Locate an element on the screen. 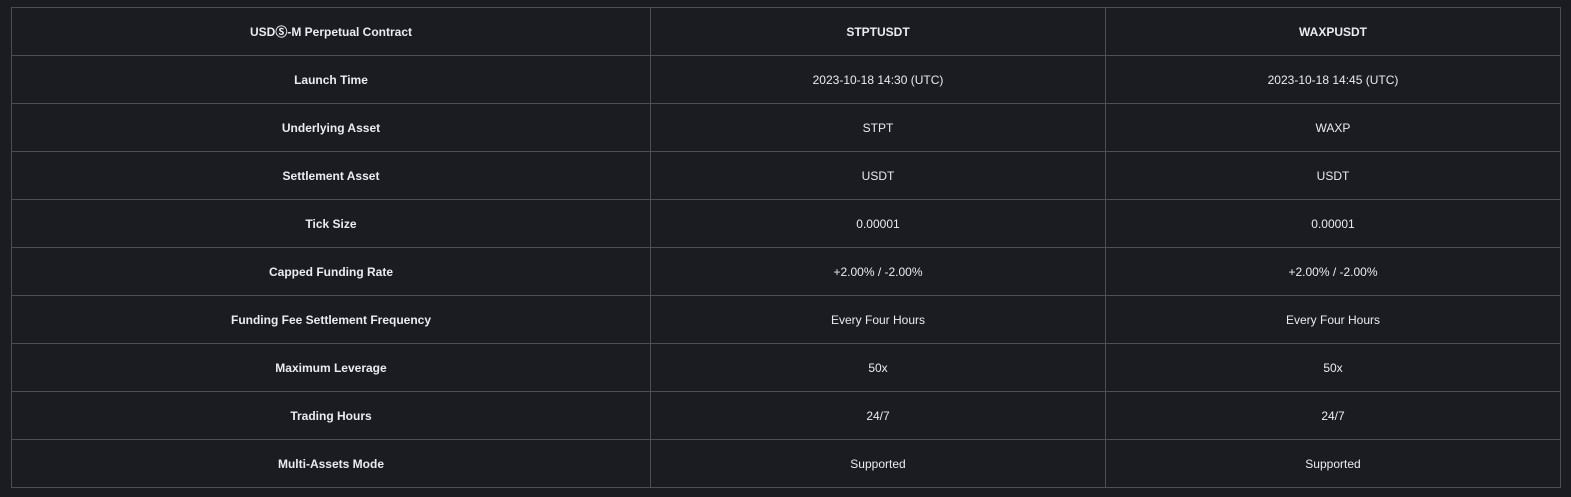  row-label: Multi-Assets Mode is located at coordinates (331, 463).